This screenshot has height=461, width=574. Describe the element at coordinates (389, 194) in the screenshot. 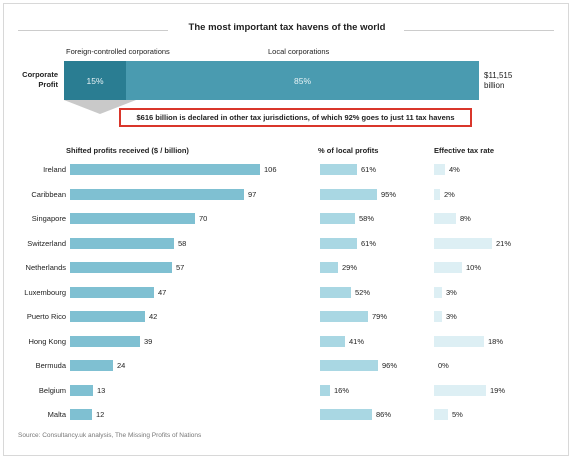

I see `local-value-caribbean: 95%` at that location.